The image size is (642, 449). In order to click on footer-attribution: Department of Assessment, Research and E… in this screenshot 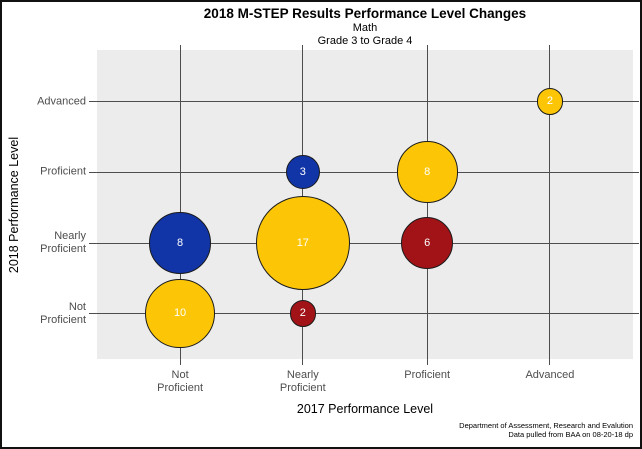, I will do `click(546, 430)`.